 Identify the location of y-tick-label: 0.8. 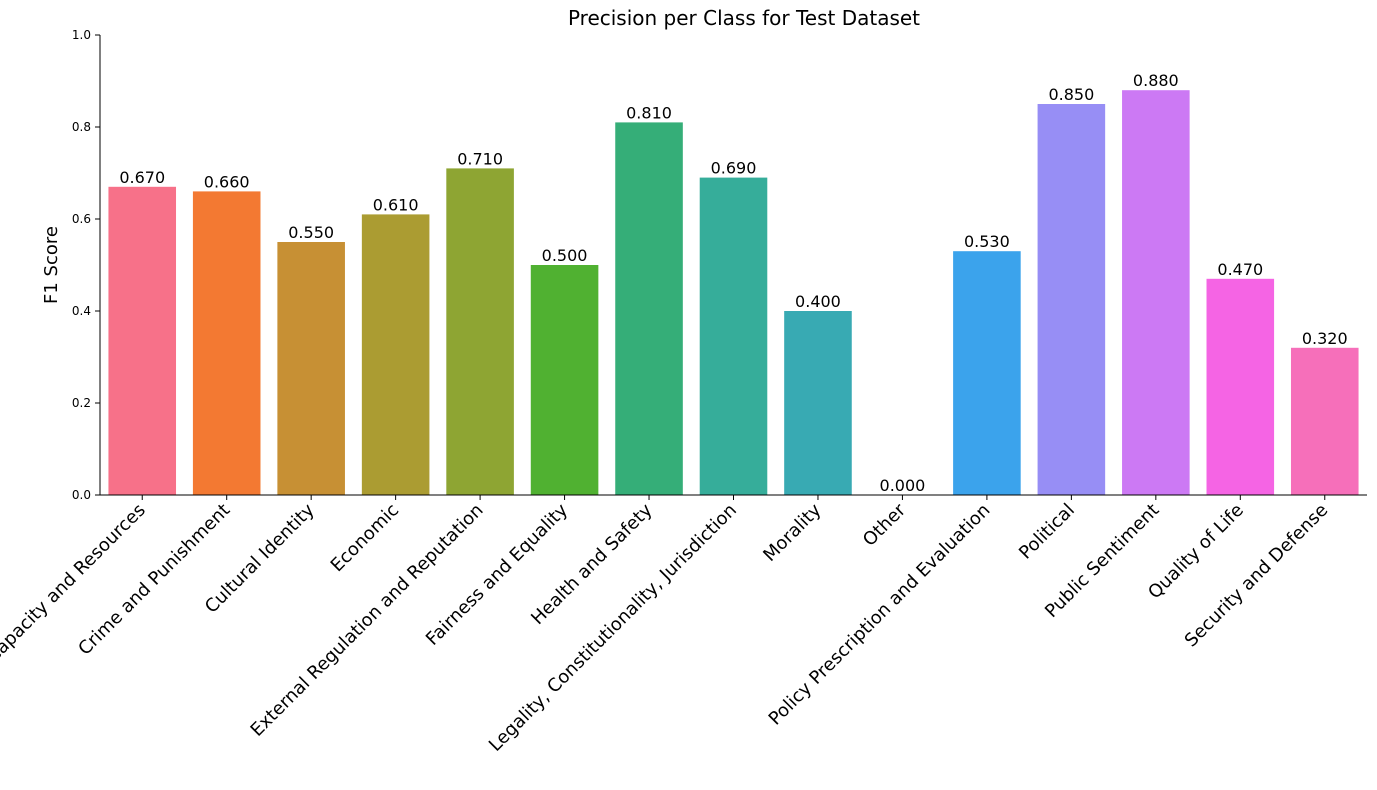
(81, 127).